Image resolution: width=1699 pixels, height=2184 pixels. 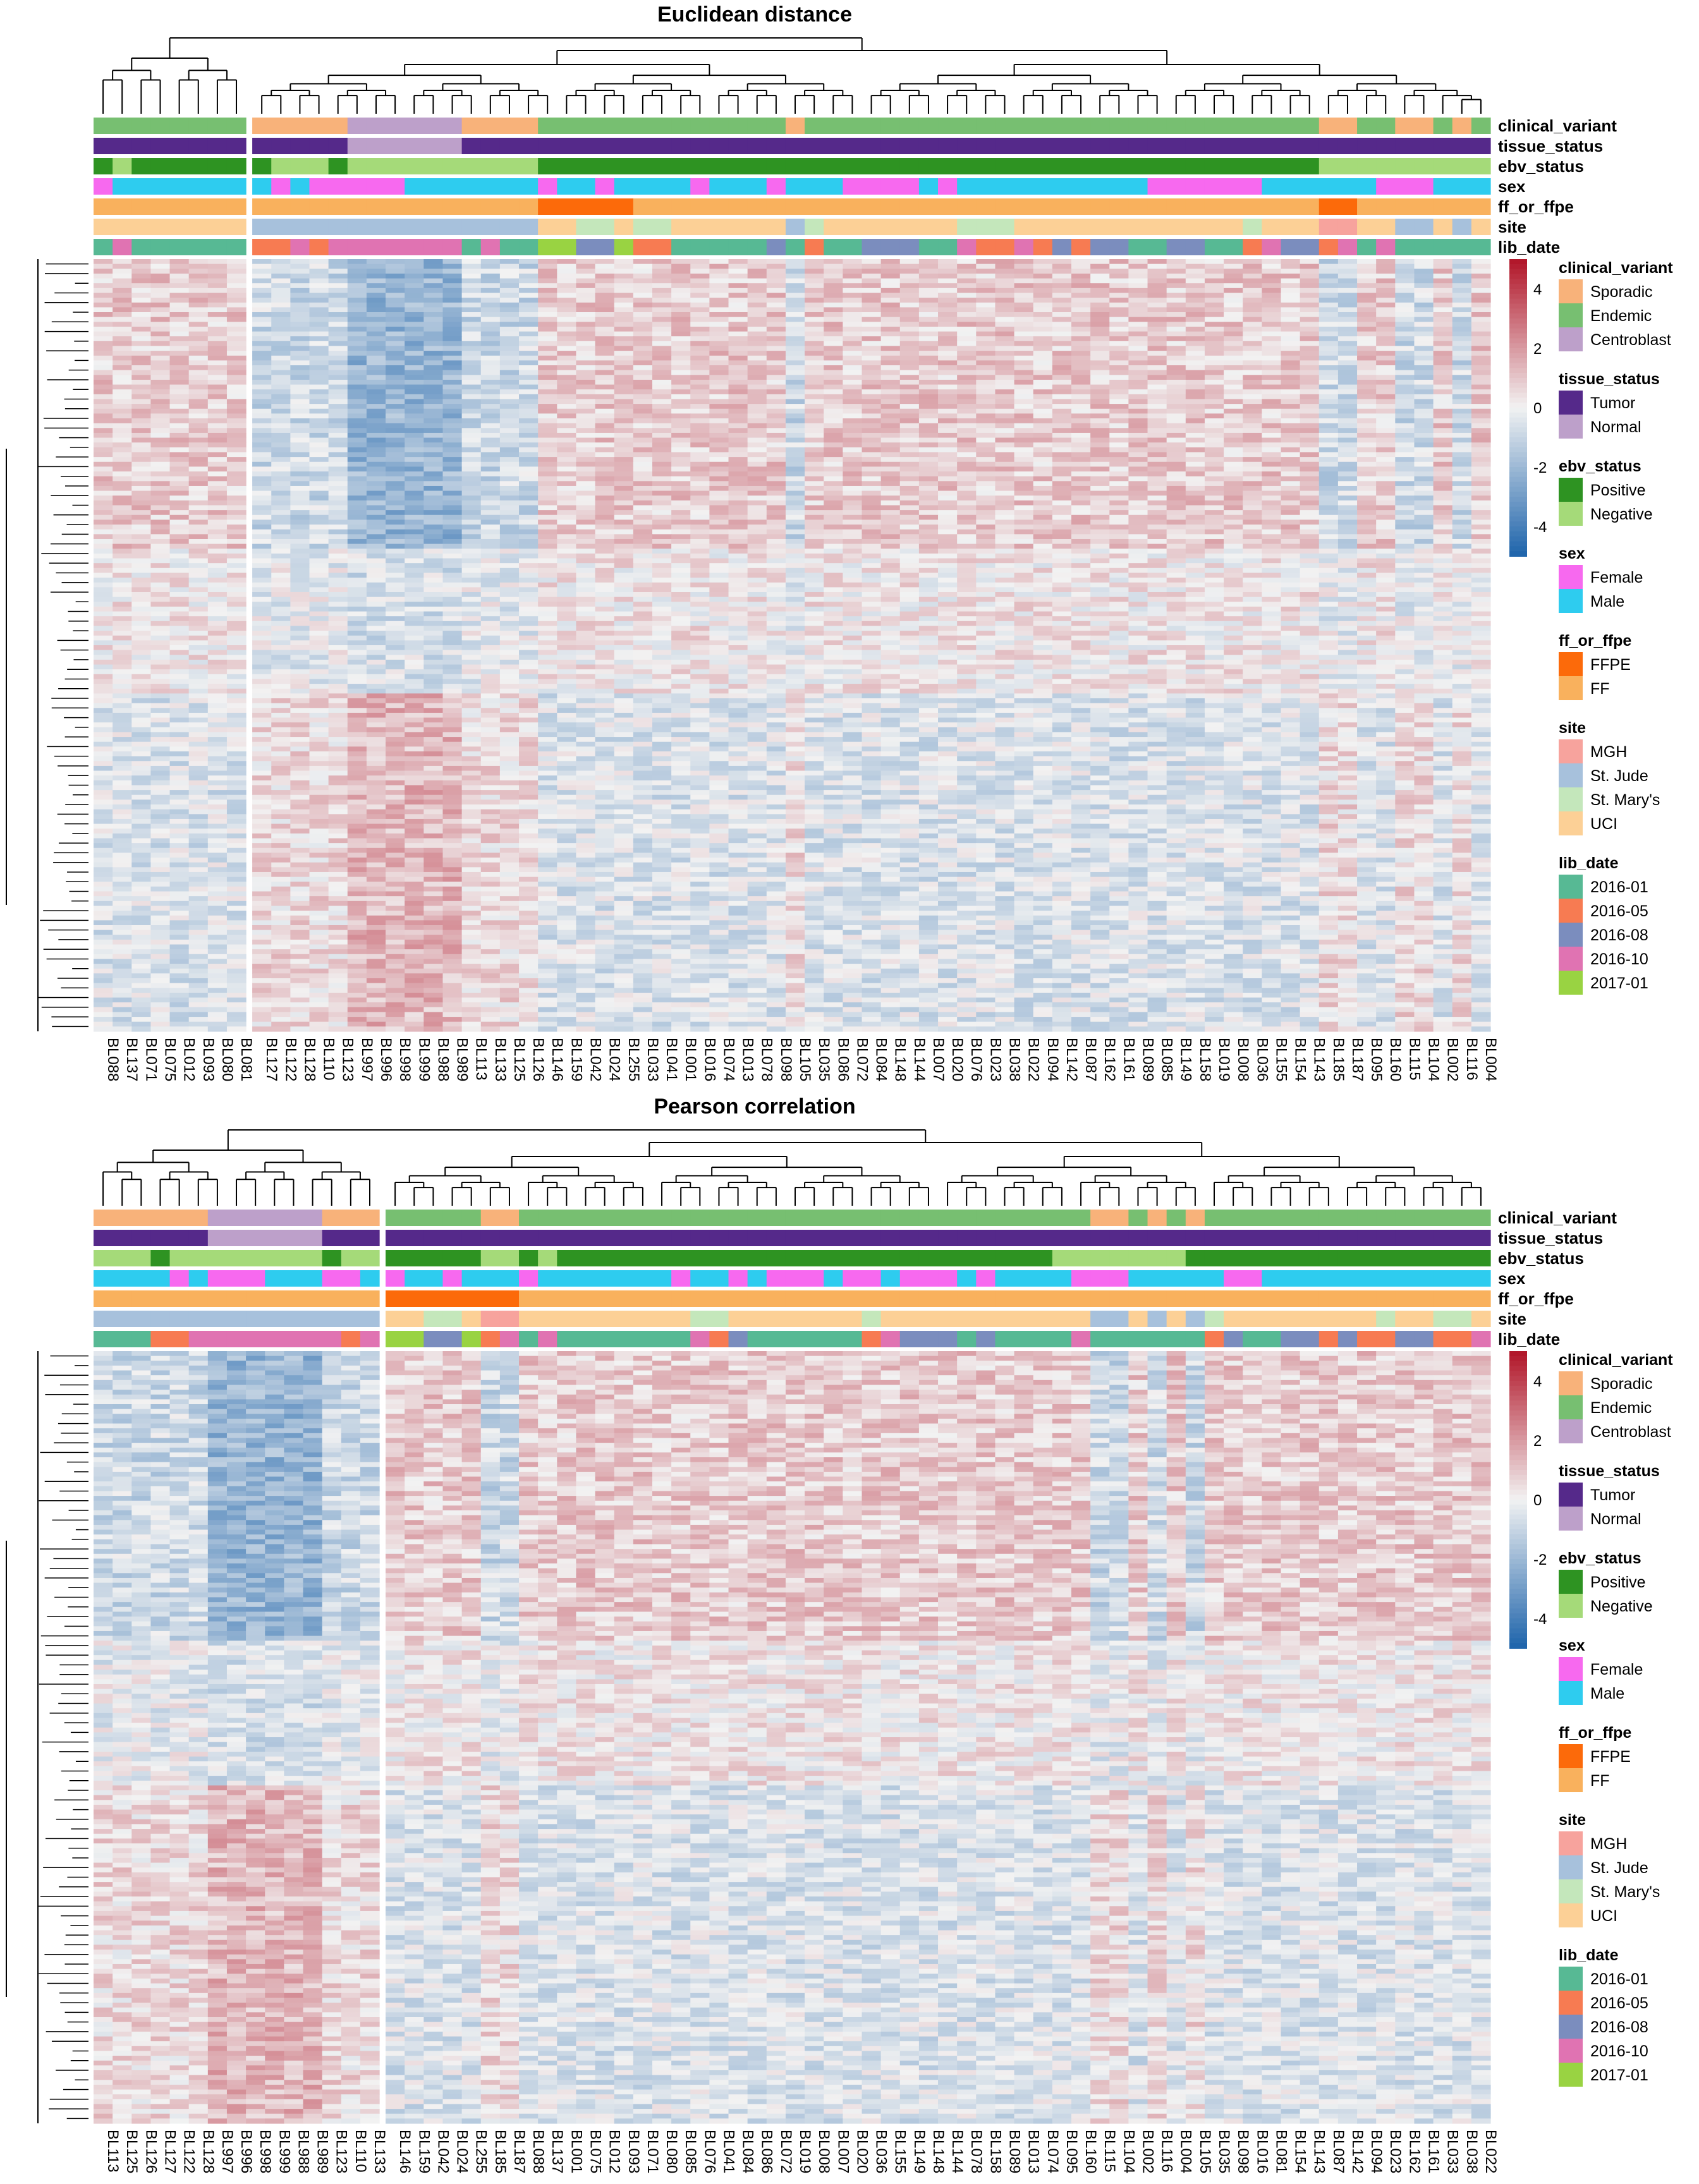 I want to click on annotation-cell-ff_or_ffpe, so click(x=1424, y=206).